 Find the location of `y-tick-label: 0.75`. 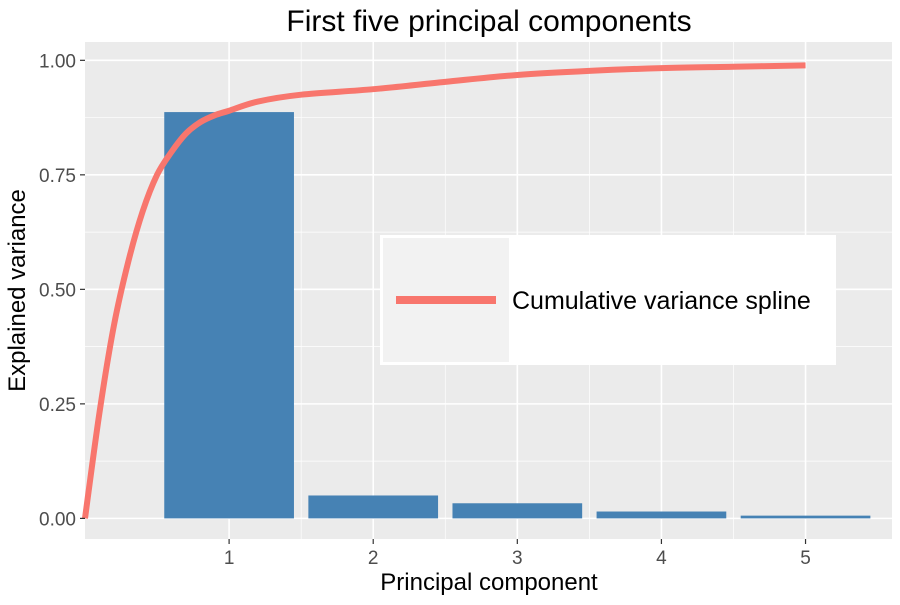

y-tick-label: 0.75 is located at coordinates (57, 176).